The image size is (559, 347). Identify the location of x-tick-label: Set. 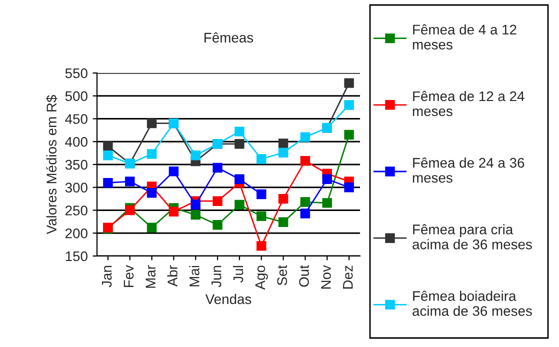
(282, 275).